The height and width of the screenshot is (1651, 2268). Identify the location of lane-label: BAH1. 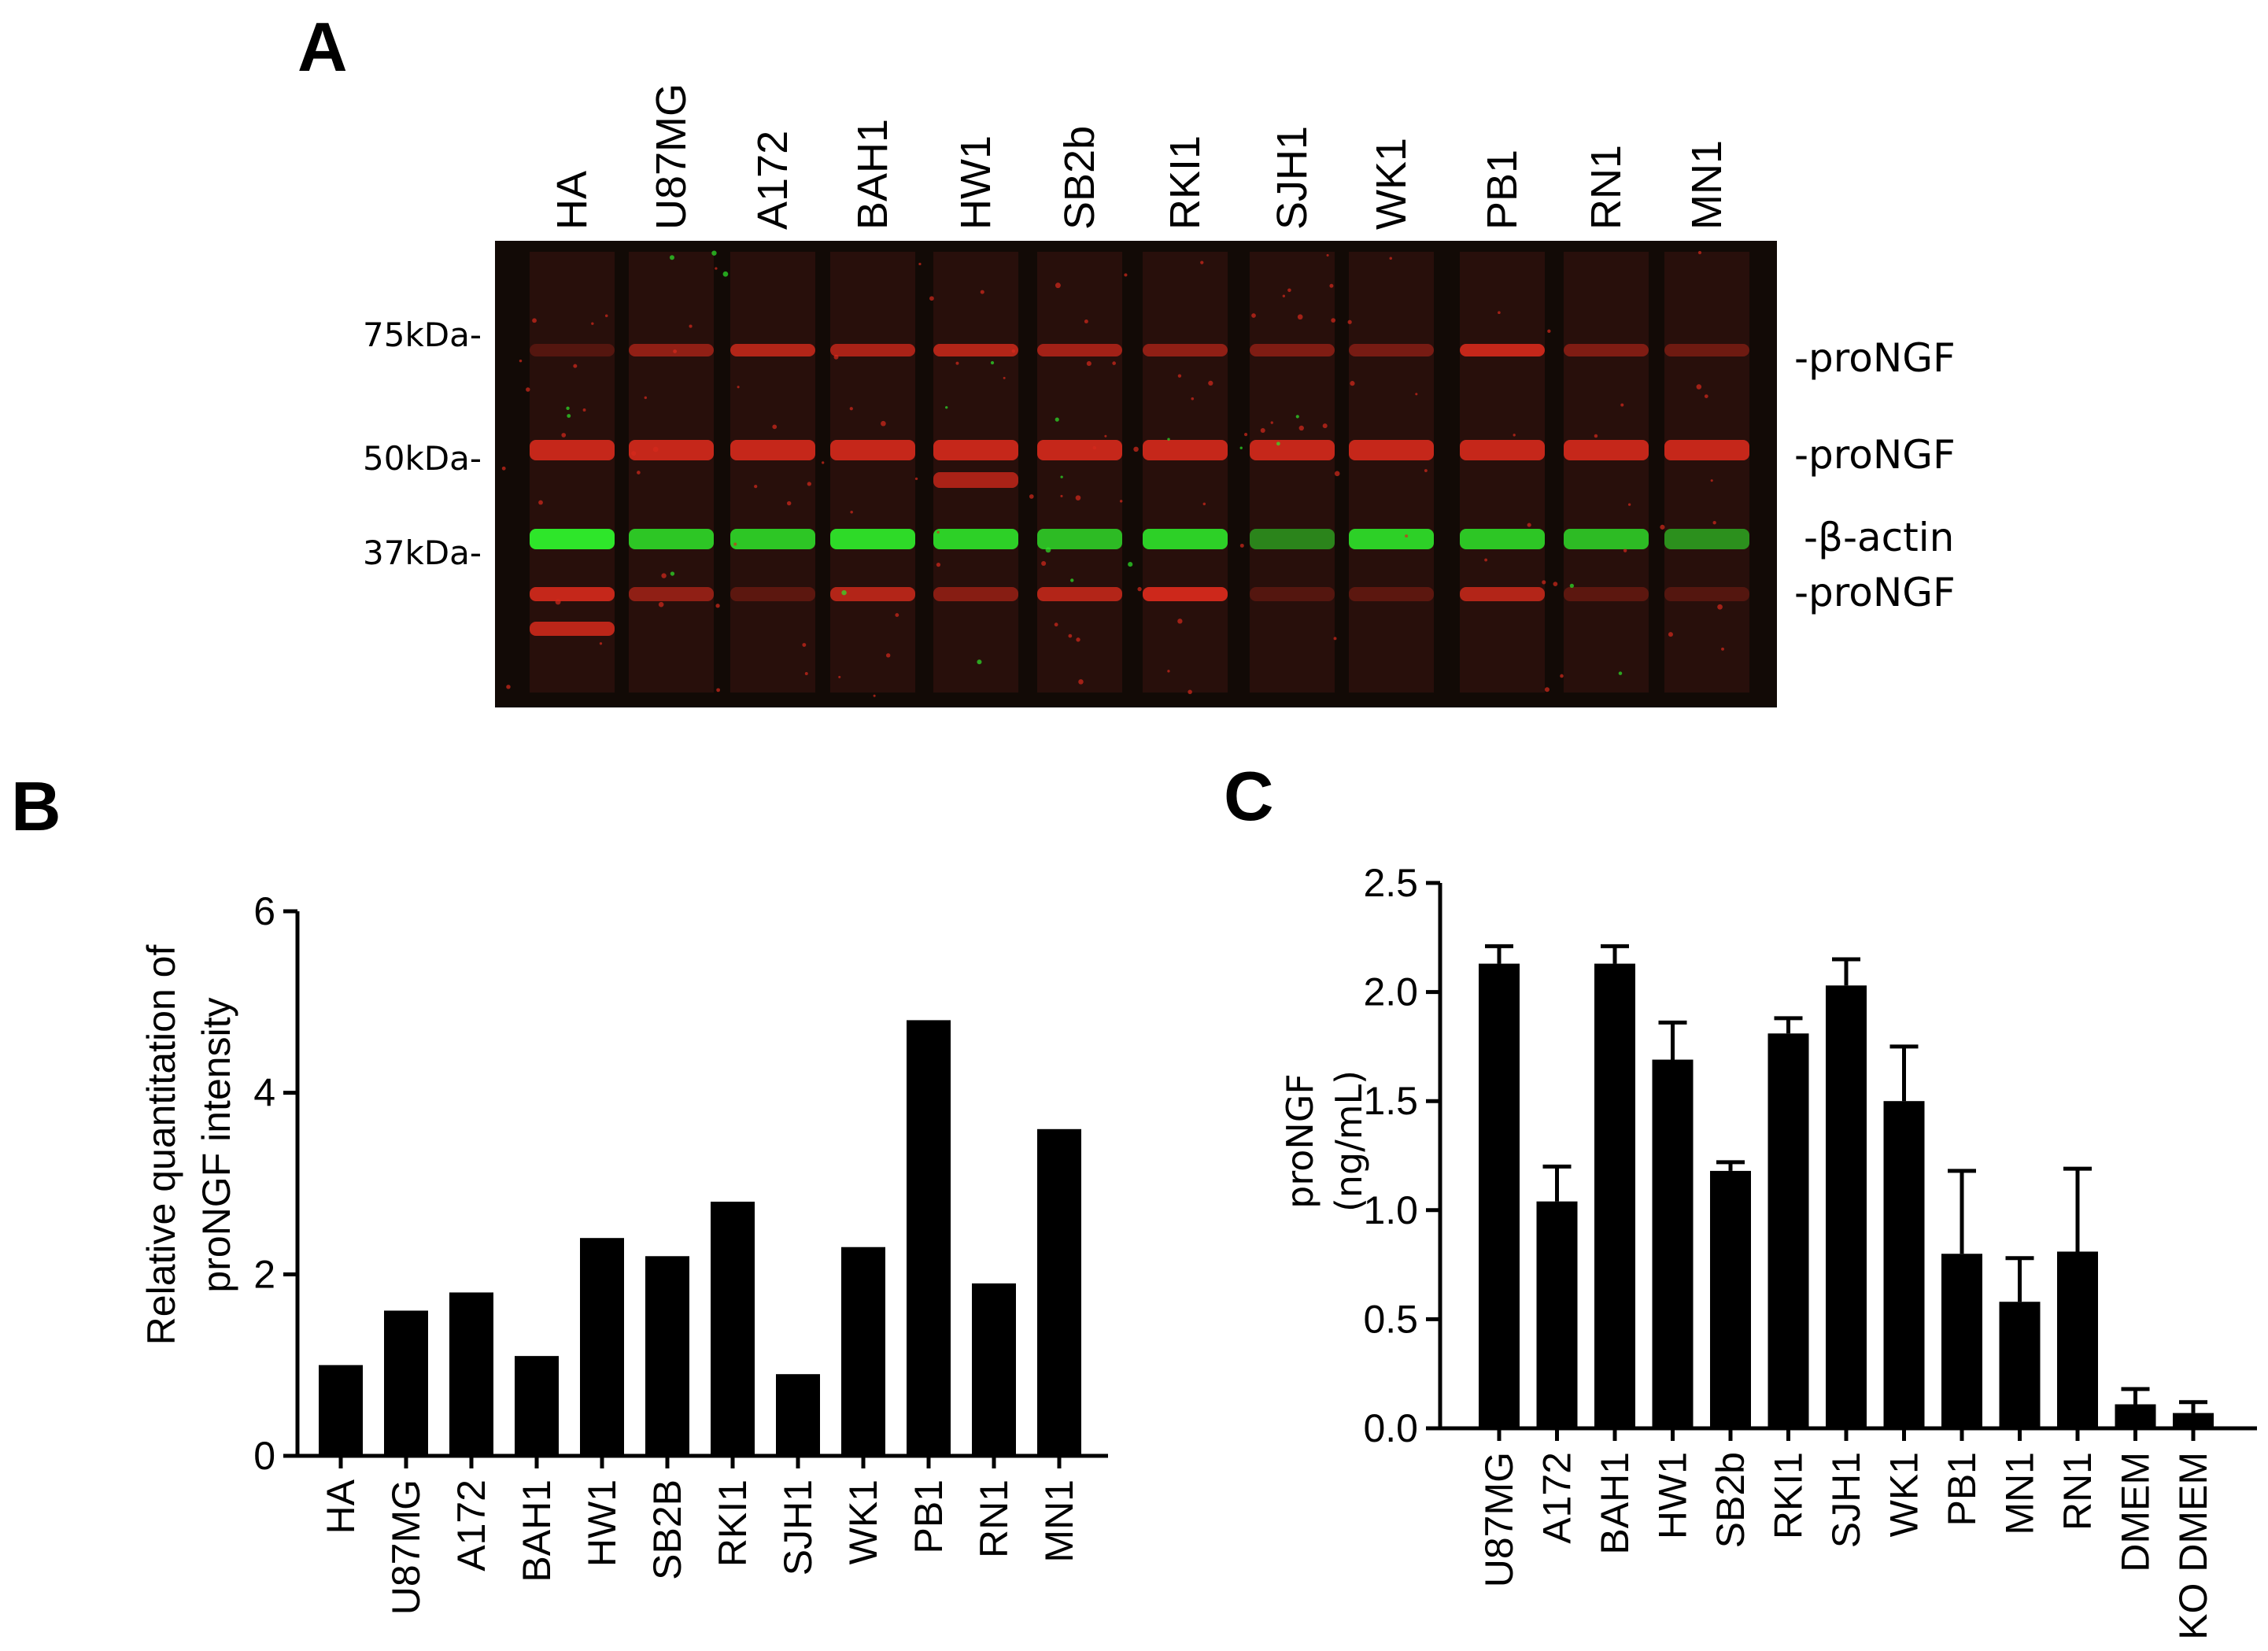
(872, 174).